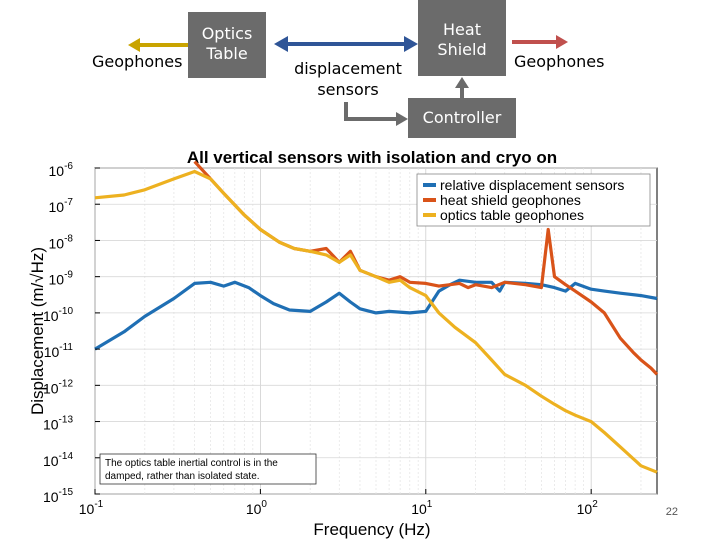 The image size is (720, 540). Describe the element at coordinates (58, 460) in the screenshot. I see `y-tick-label: 10⁻¹⁴` at that location.